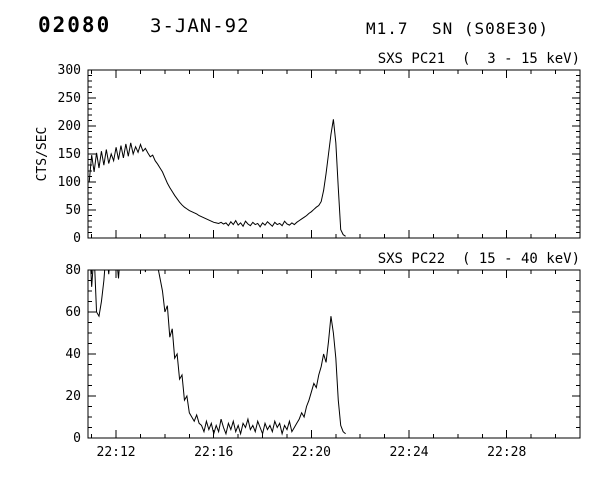  Describe the element at coordinates (490, 28) in the screenshot. I see `flare-type-location: SN (S08E30)` at that location.